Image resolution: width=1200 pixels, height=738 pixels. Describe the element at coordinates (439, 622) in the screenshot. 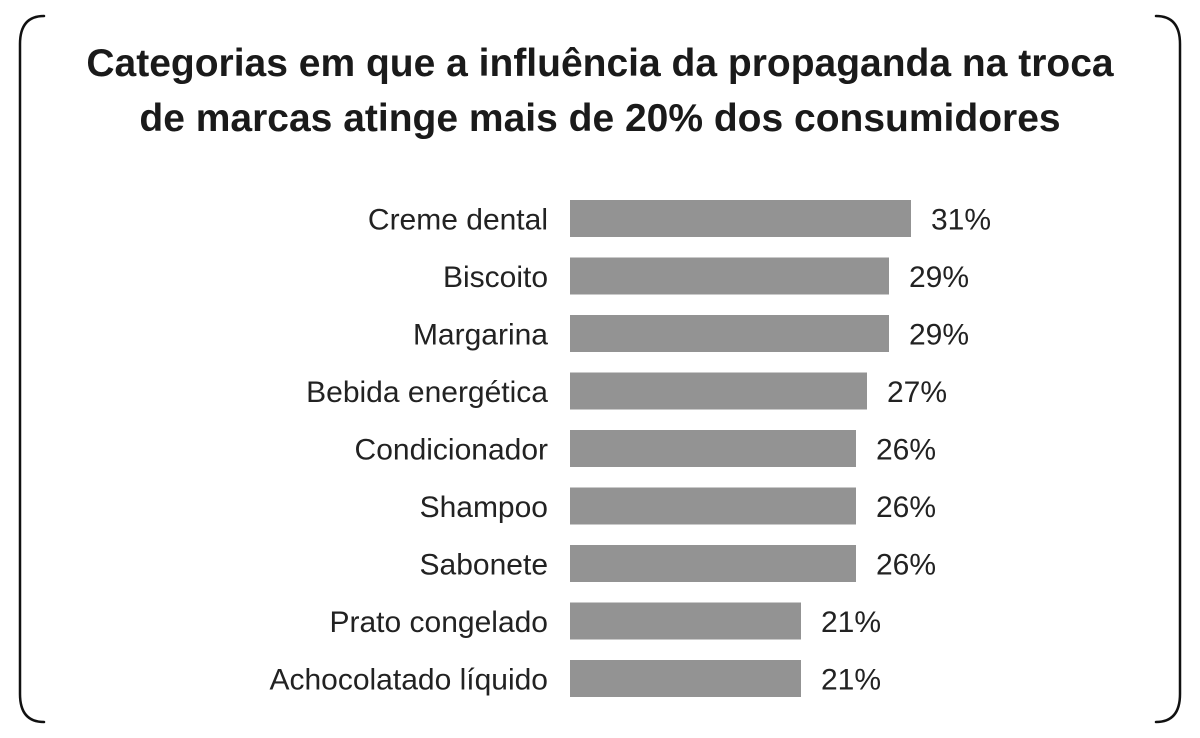

I see `category-label: Prato congelado` at that location.